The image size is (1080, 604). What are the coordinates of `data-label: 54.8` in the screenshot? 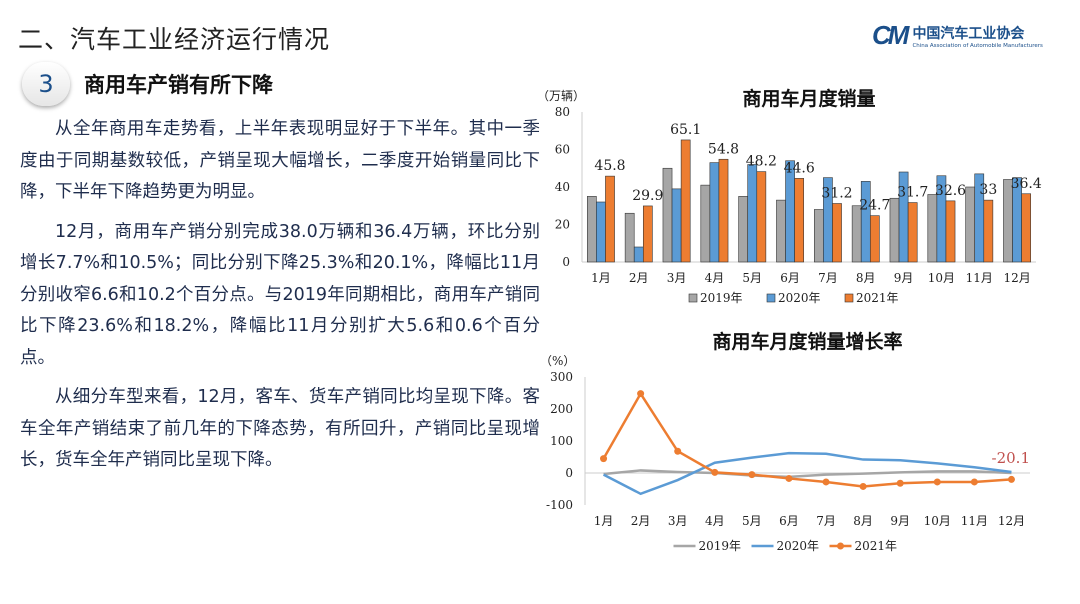 It's located at (723, 149).